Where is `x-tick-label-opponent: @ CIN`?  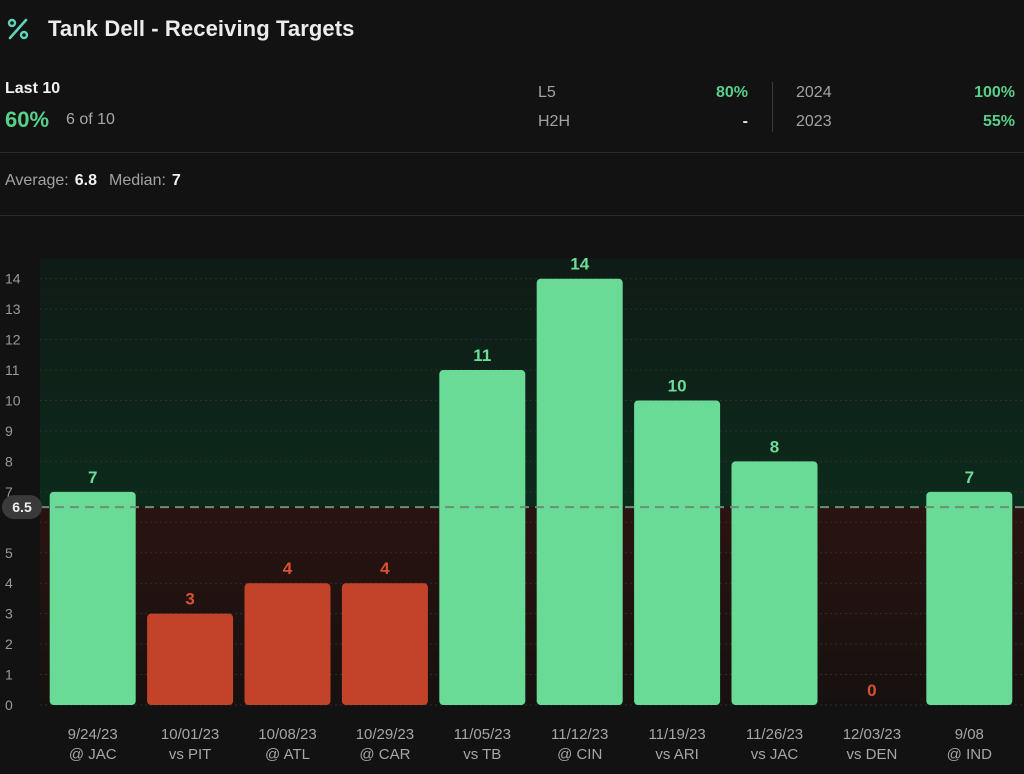 x-tick-label-opponent: @ CIN is located at coordinates (579, 754).